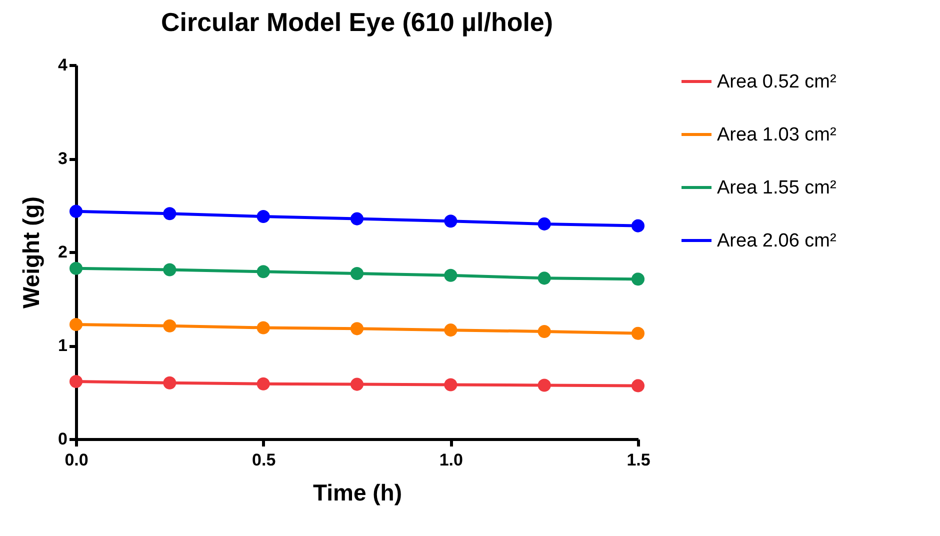 The height and width of the screenshot is (536, 940). I want to click on x-tick-label: 0.0, so click(76, 460).